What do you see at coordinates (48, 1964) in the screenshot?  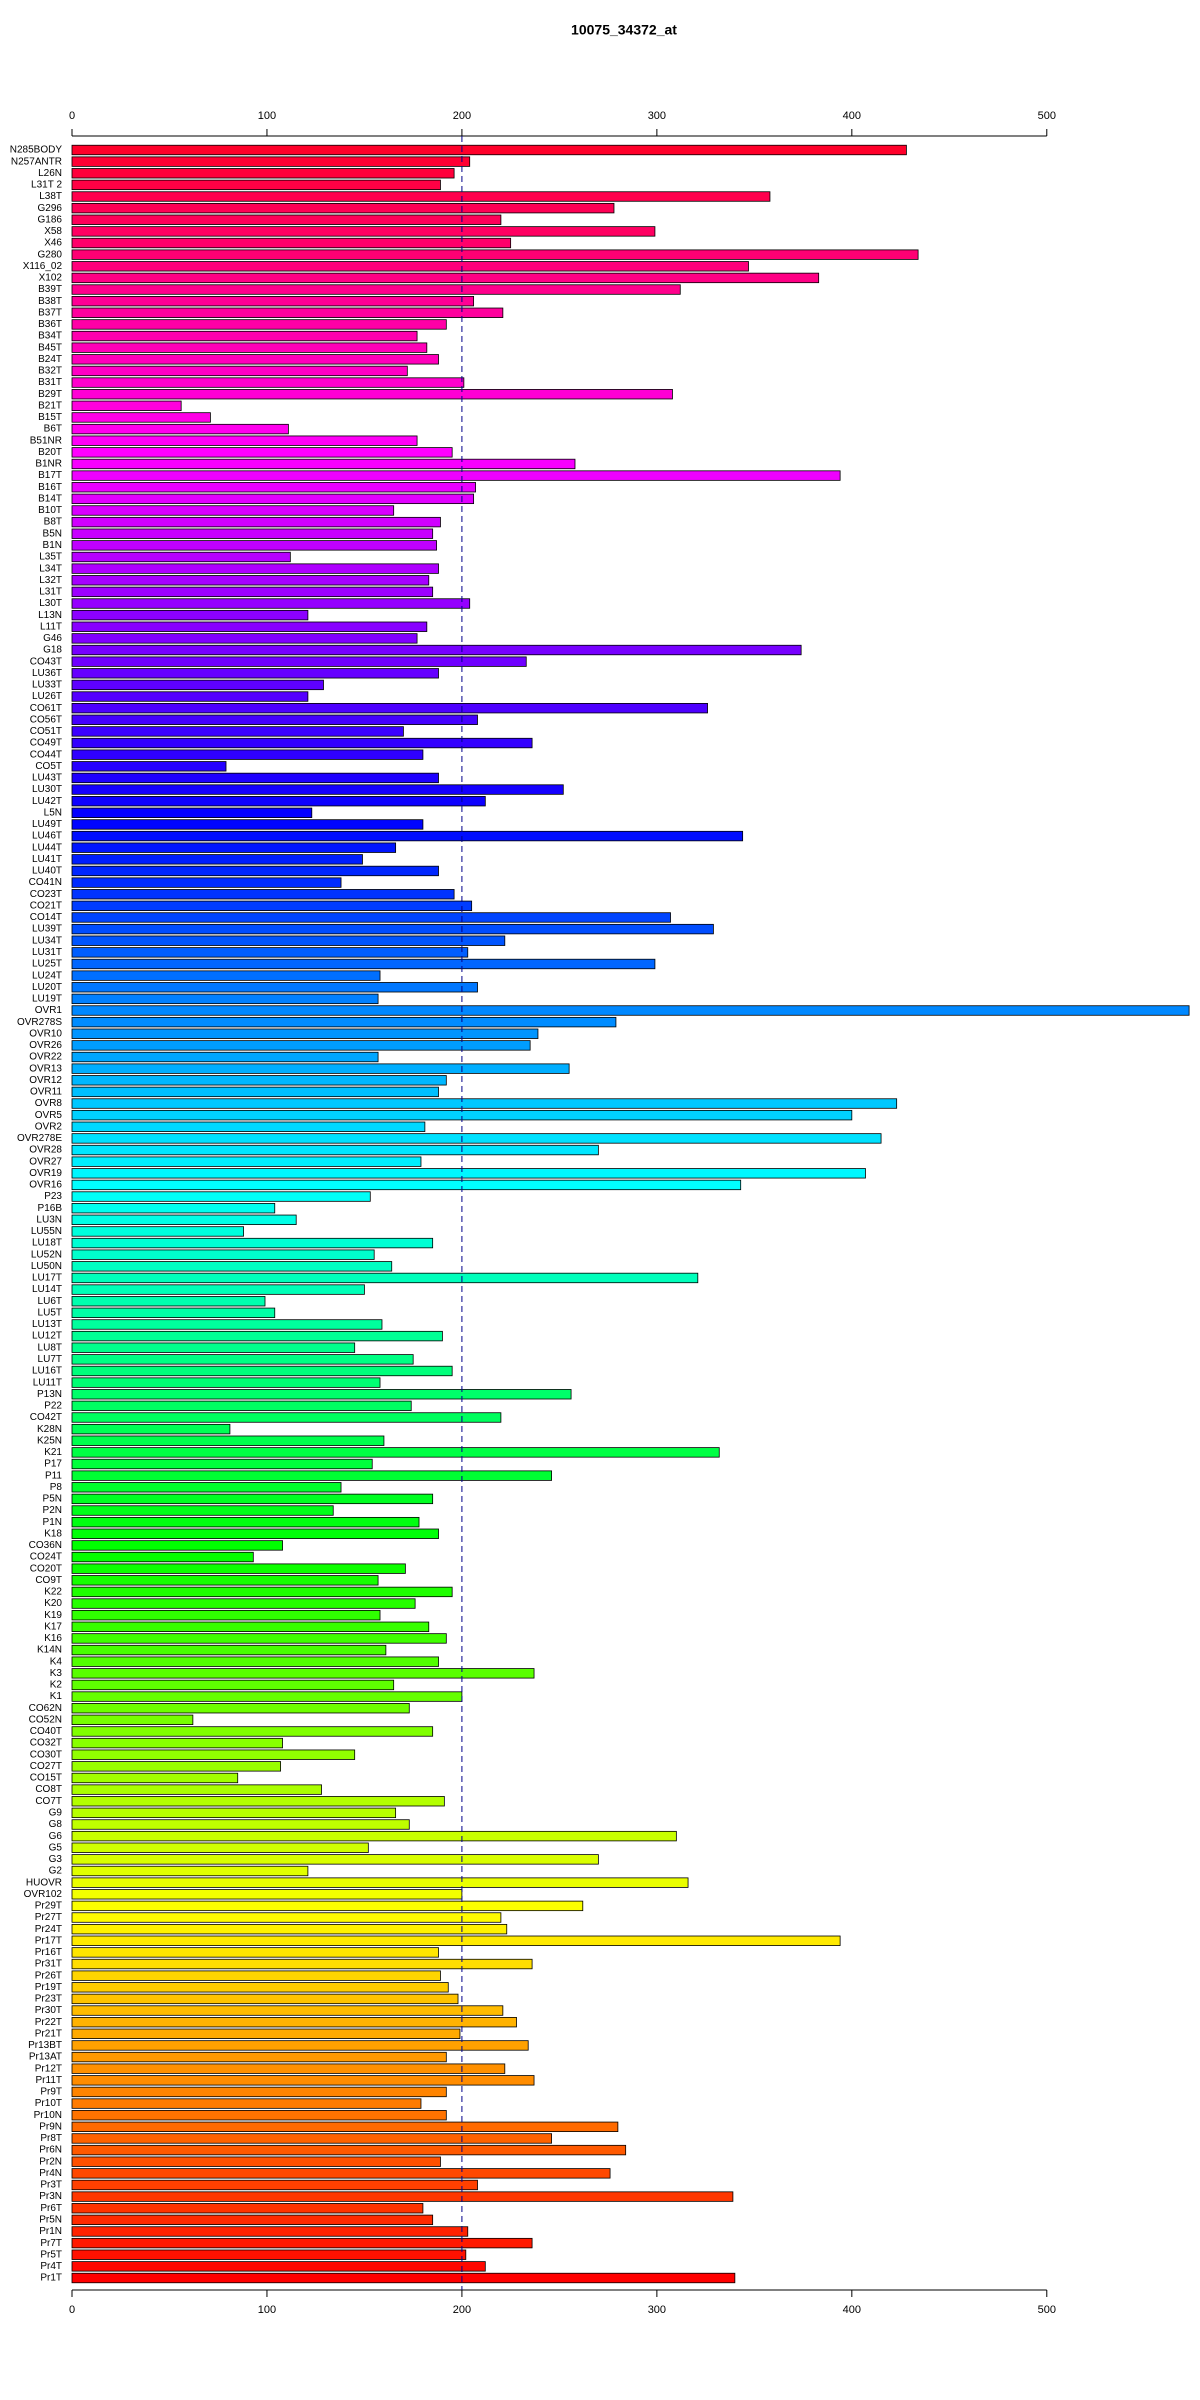 I see `y-tick-label: Pr31T` at bounding box center [48, 1964].